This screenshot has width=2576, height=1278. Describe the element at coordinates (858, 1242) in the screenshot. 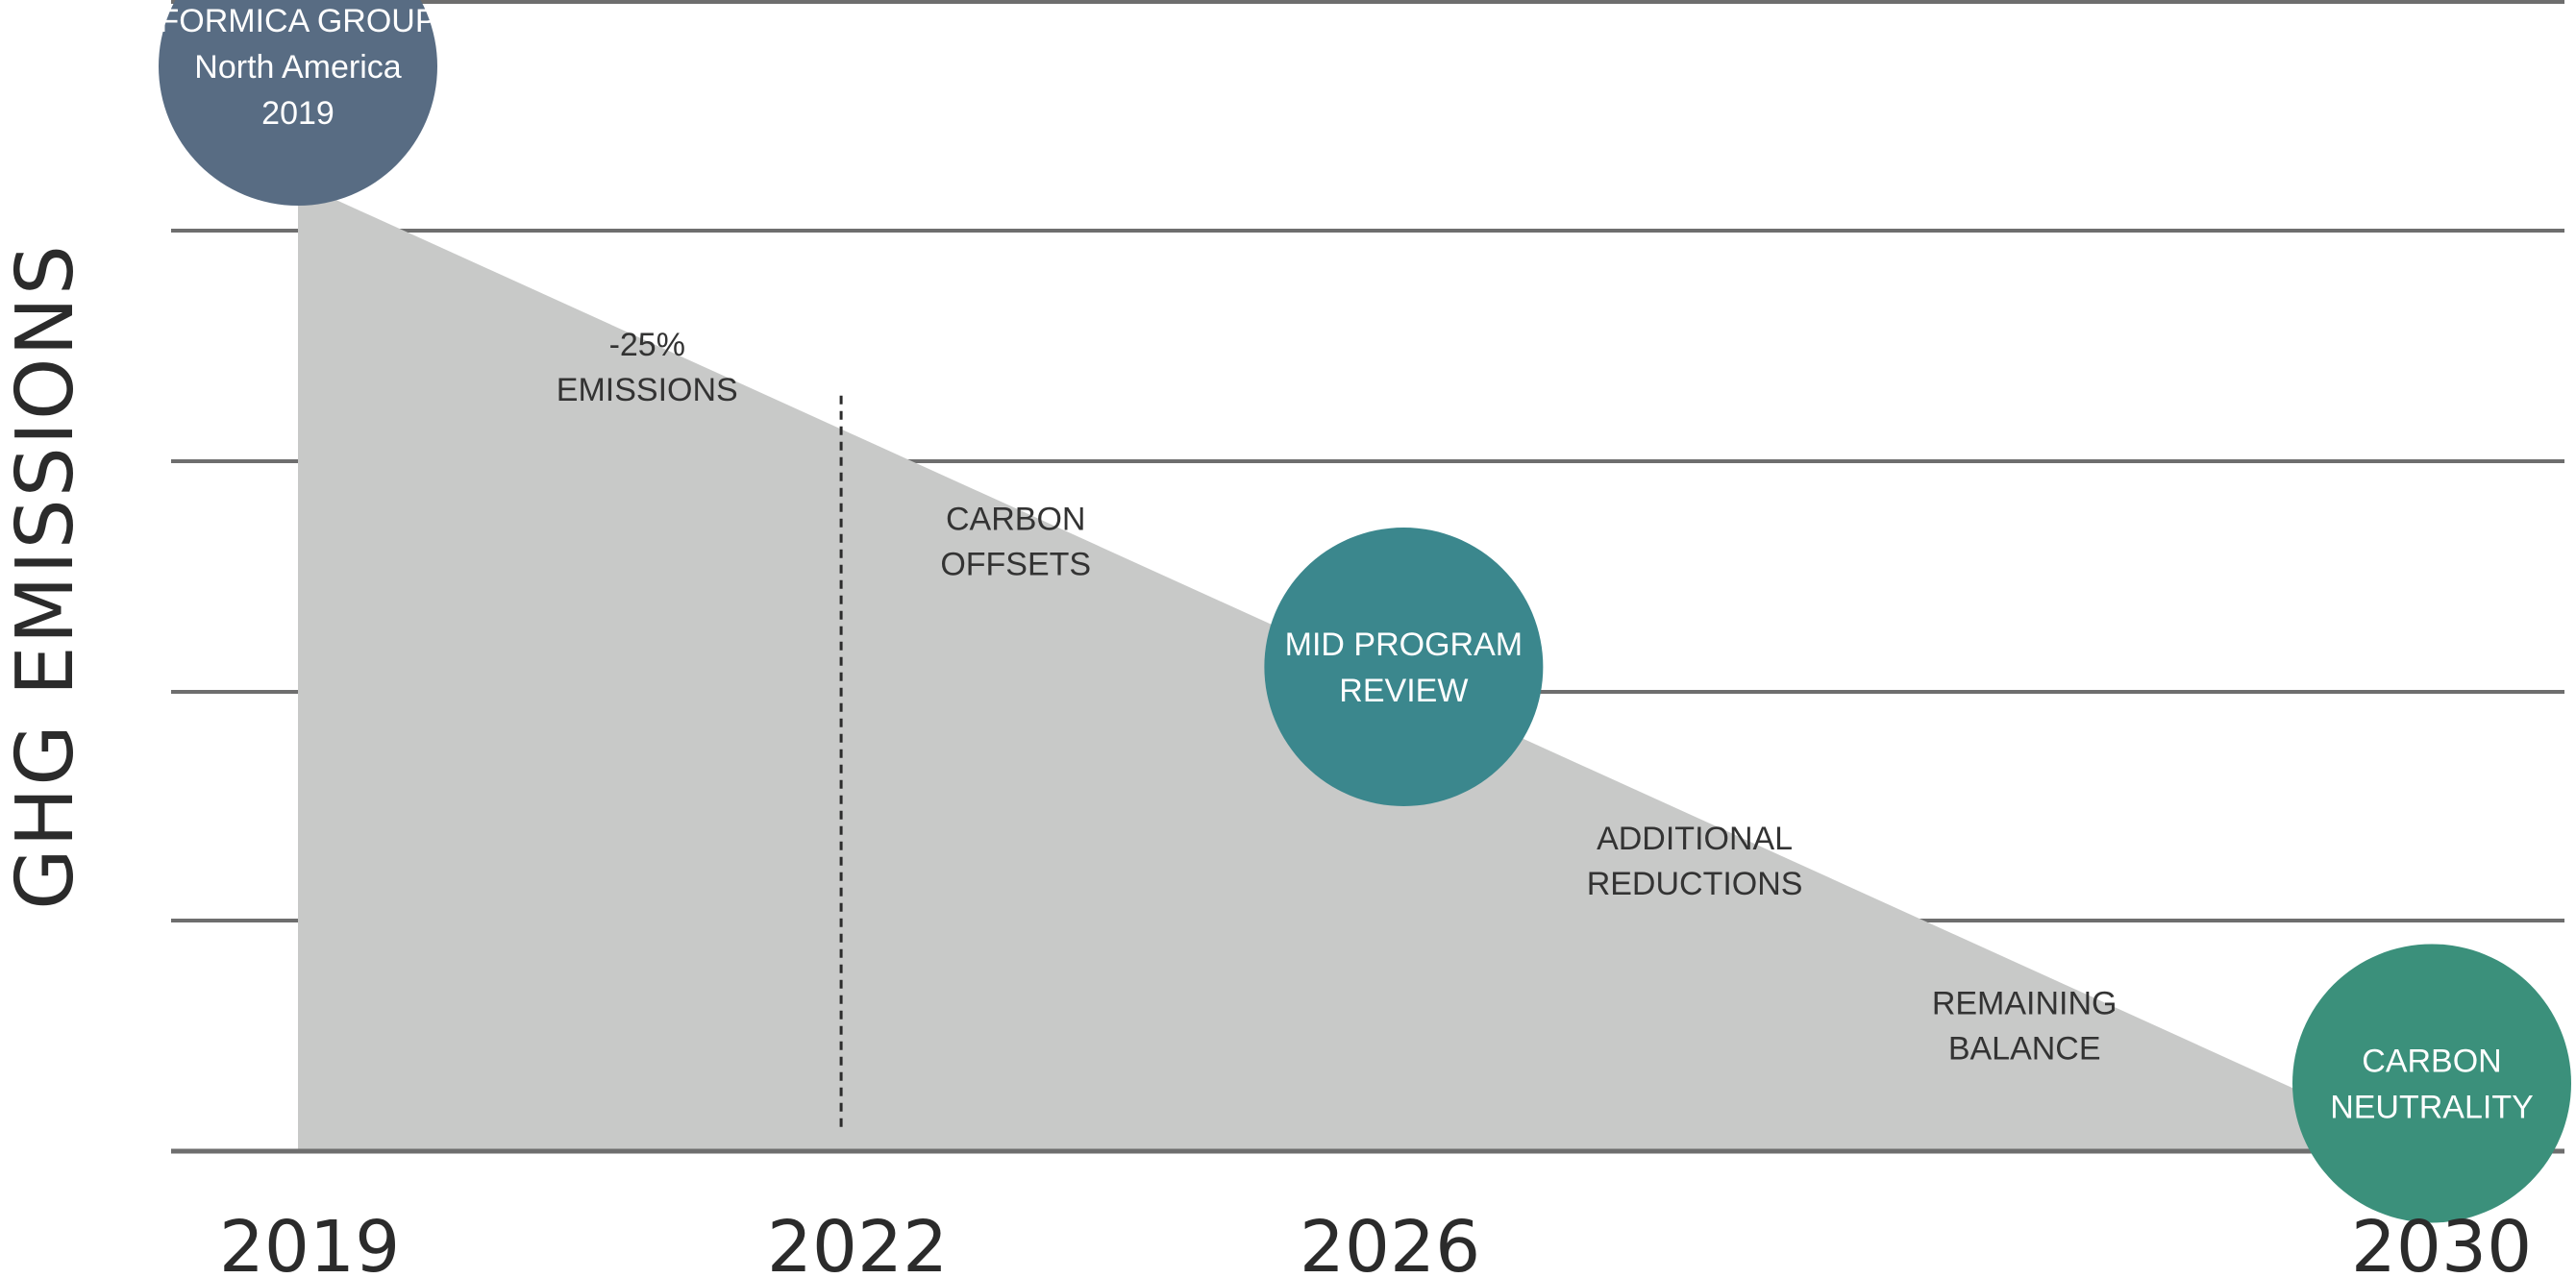

I see `x-tick-2022: 2022` at that location.